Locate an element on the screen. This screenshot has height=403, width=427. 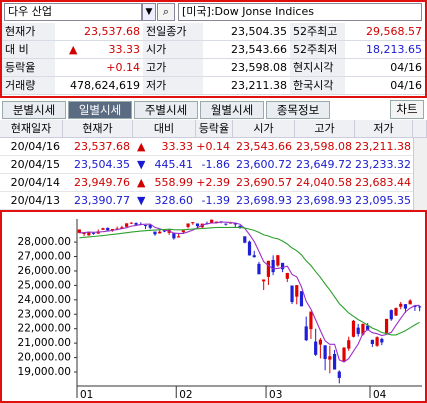
value-cell: +0.14 is located at coordinates (214, 147).